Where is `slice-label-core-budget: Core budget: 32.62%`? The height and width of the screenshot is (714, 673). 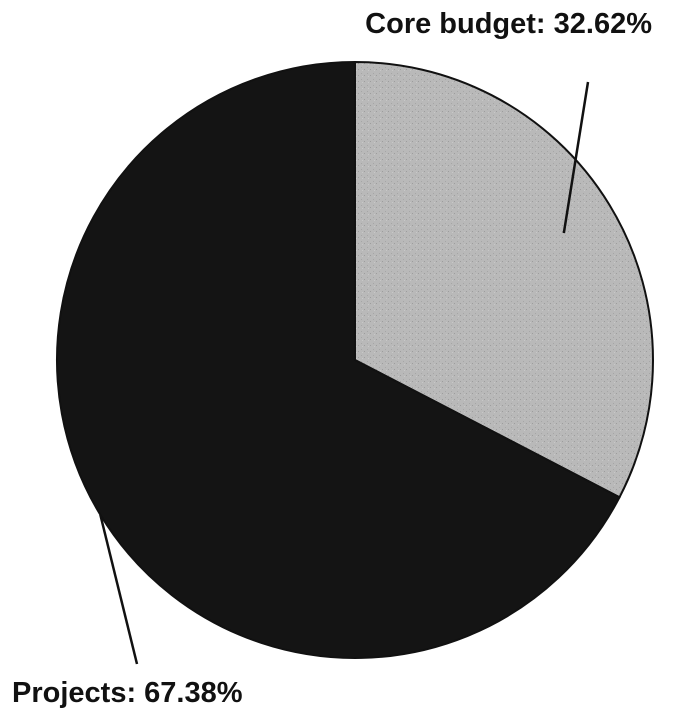 slice-label-core-budget: Core budget: 32.62% is located at coordinates (508, 24).